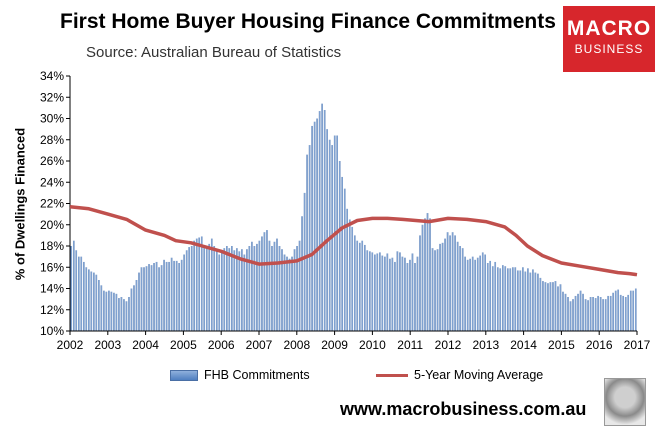 The width and height of the screenshot is (660, 428). Describe the element at coordinates (625, 402) in the screenshot. I see `wolf-icon` at that location.